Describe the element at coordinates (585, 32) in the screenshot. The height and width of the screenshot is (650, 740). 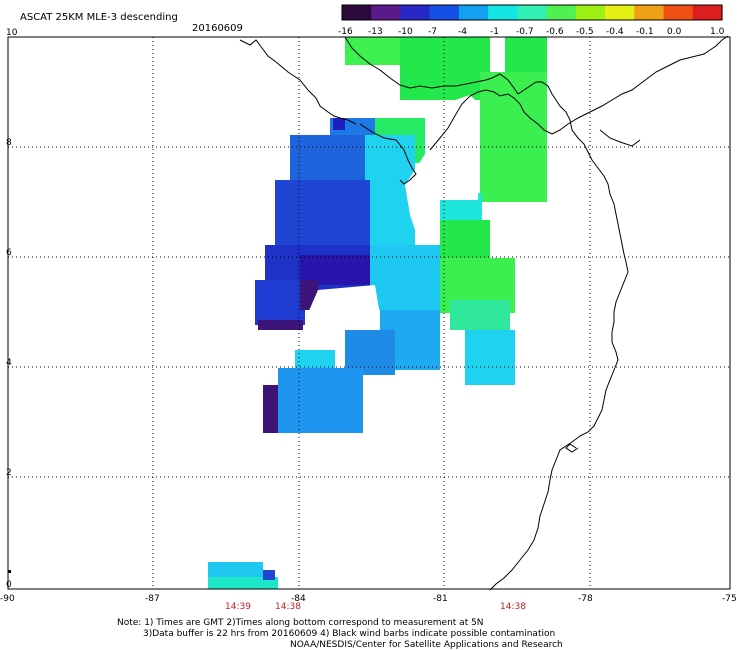
I see `colorbar-label: -0.5` at that location.